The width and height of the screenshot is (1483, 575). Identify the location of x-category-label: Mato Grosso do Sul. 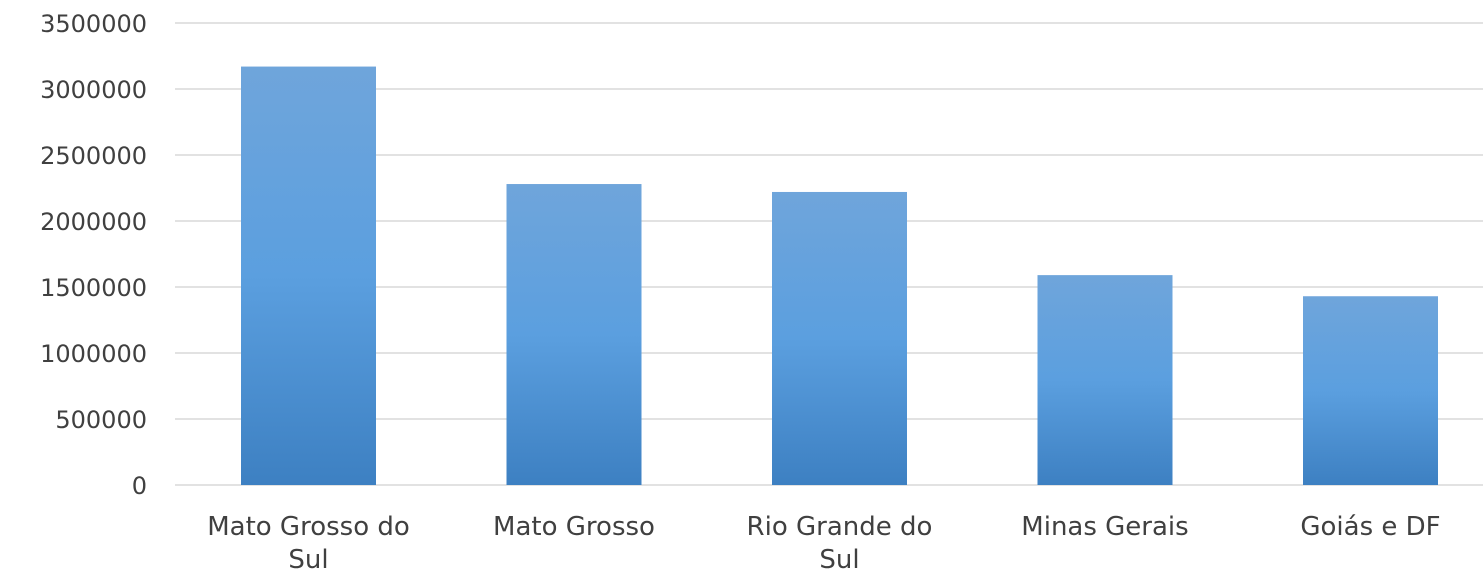
(308, 543).